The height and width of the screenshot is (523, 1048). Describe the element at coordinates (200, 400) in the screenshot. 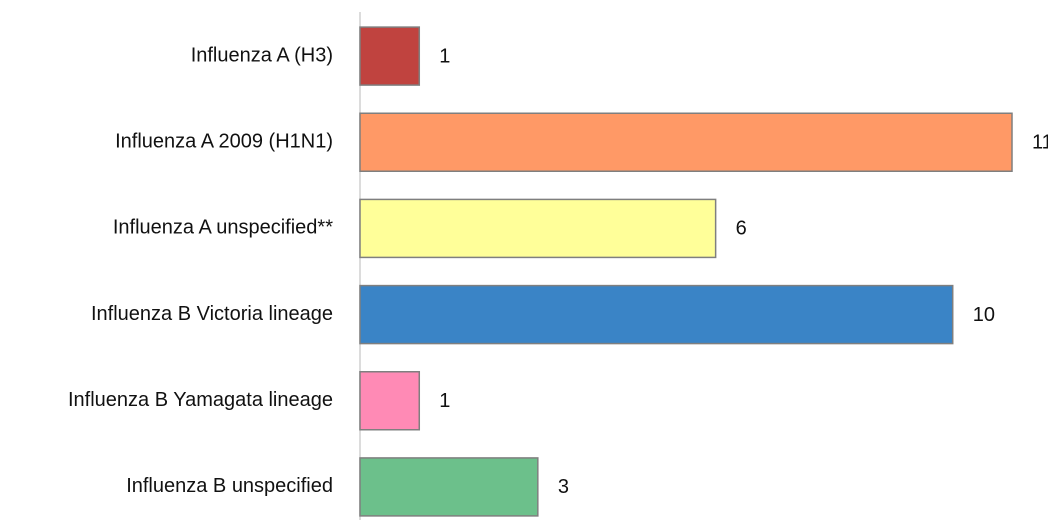

I see `category-label: Influenza B Yamagata lineage` at that location.